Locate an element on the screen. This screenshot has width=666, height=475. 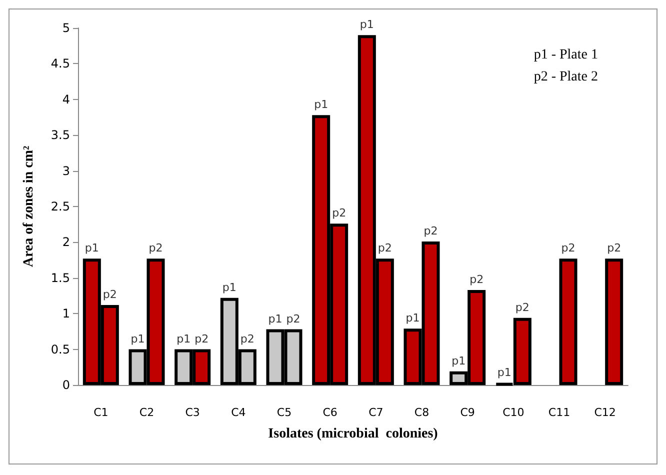
y-axis-title: Area of zones in cm² is located at coordinates (29, 207).